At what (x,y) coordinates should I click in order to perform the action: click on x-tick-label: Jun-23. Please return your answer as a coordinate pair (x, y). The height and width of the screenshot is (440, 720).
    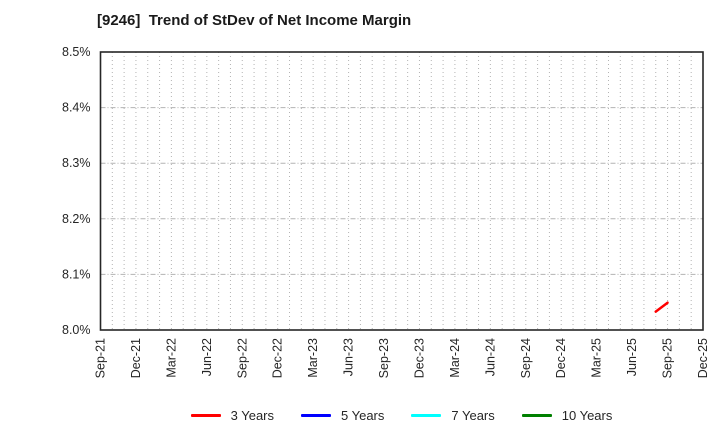
    Looking at the image, I should click on (349, 357).